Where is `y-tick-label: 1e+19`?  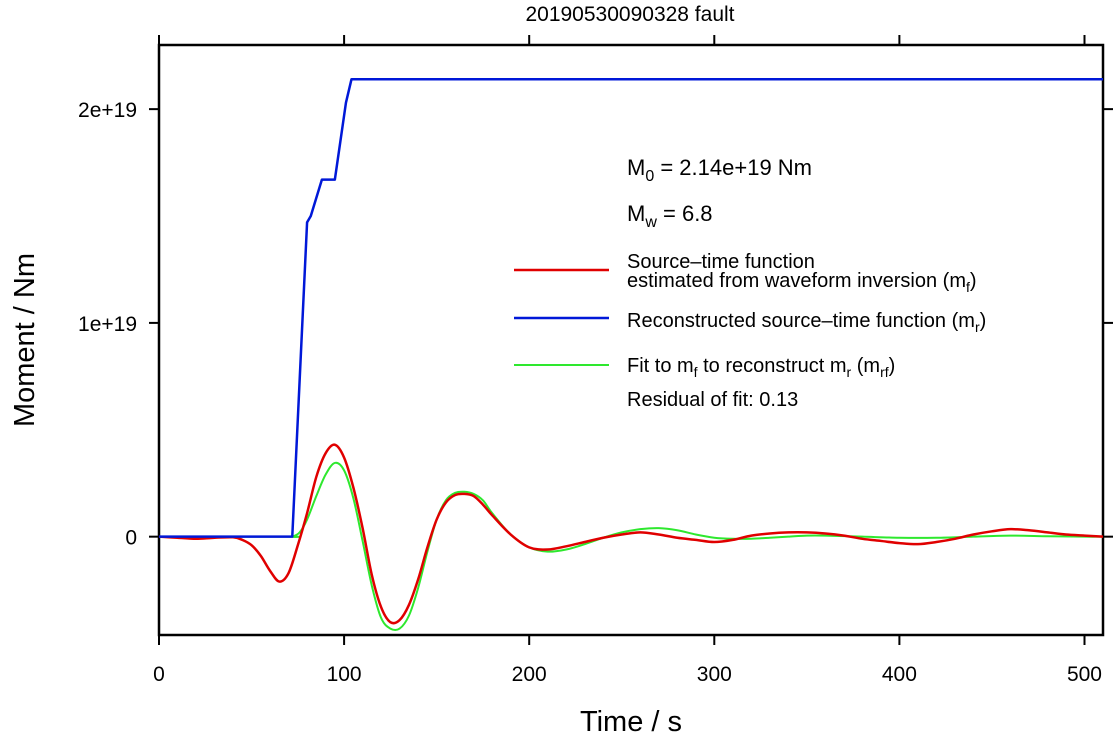
y-tick-label: 1e+19 is located at coordinates (107, 324).